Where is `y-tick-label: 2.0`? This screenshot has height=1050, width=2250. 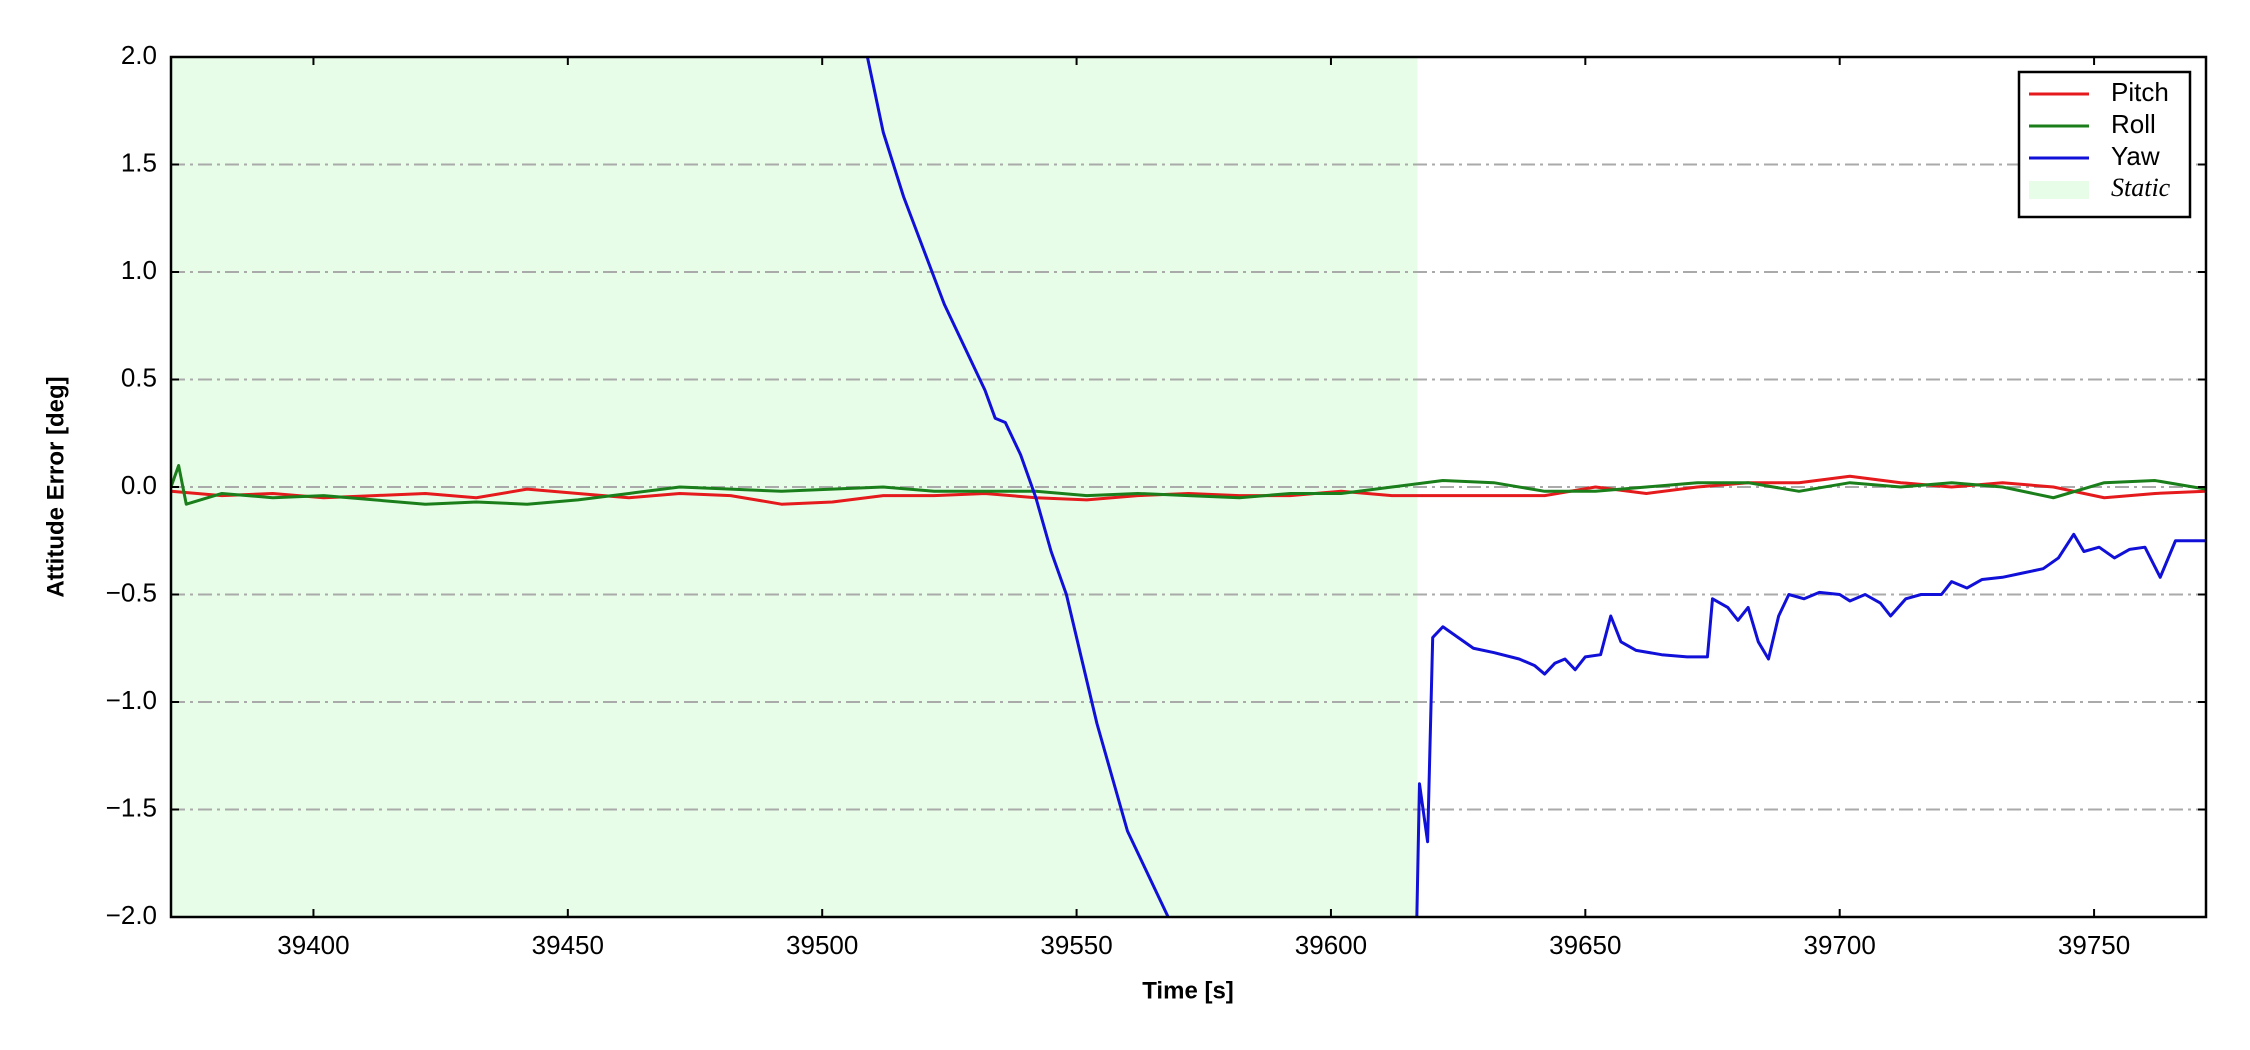 y-tick-label: 2.0 is located at coordinates (139, 55).